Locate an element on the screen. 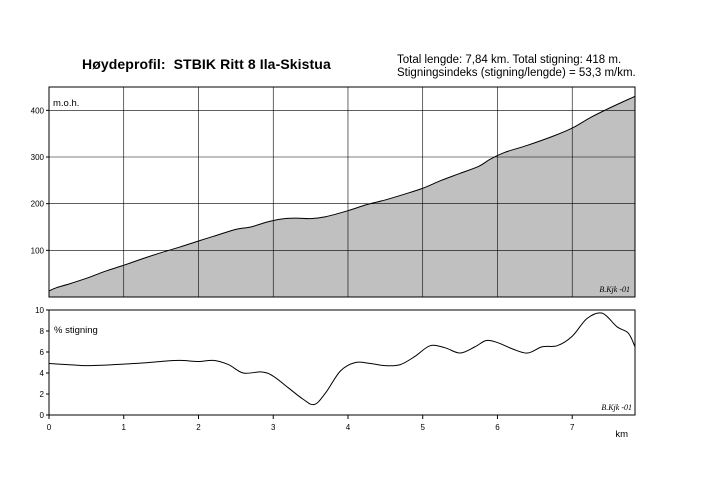  x-tick-label: 4 is located at coordinates (348, 427).